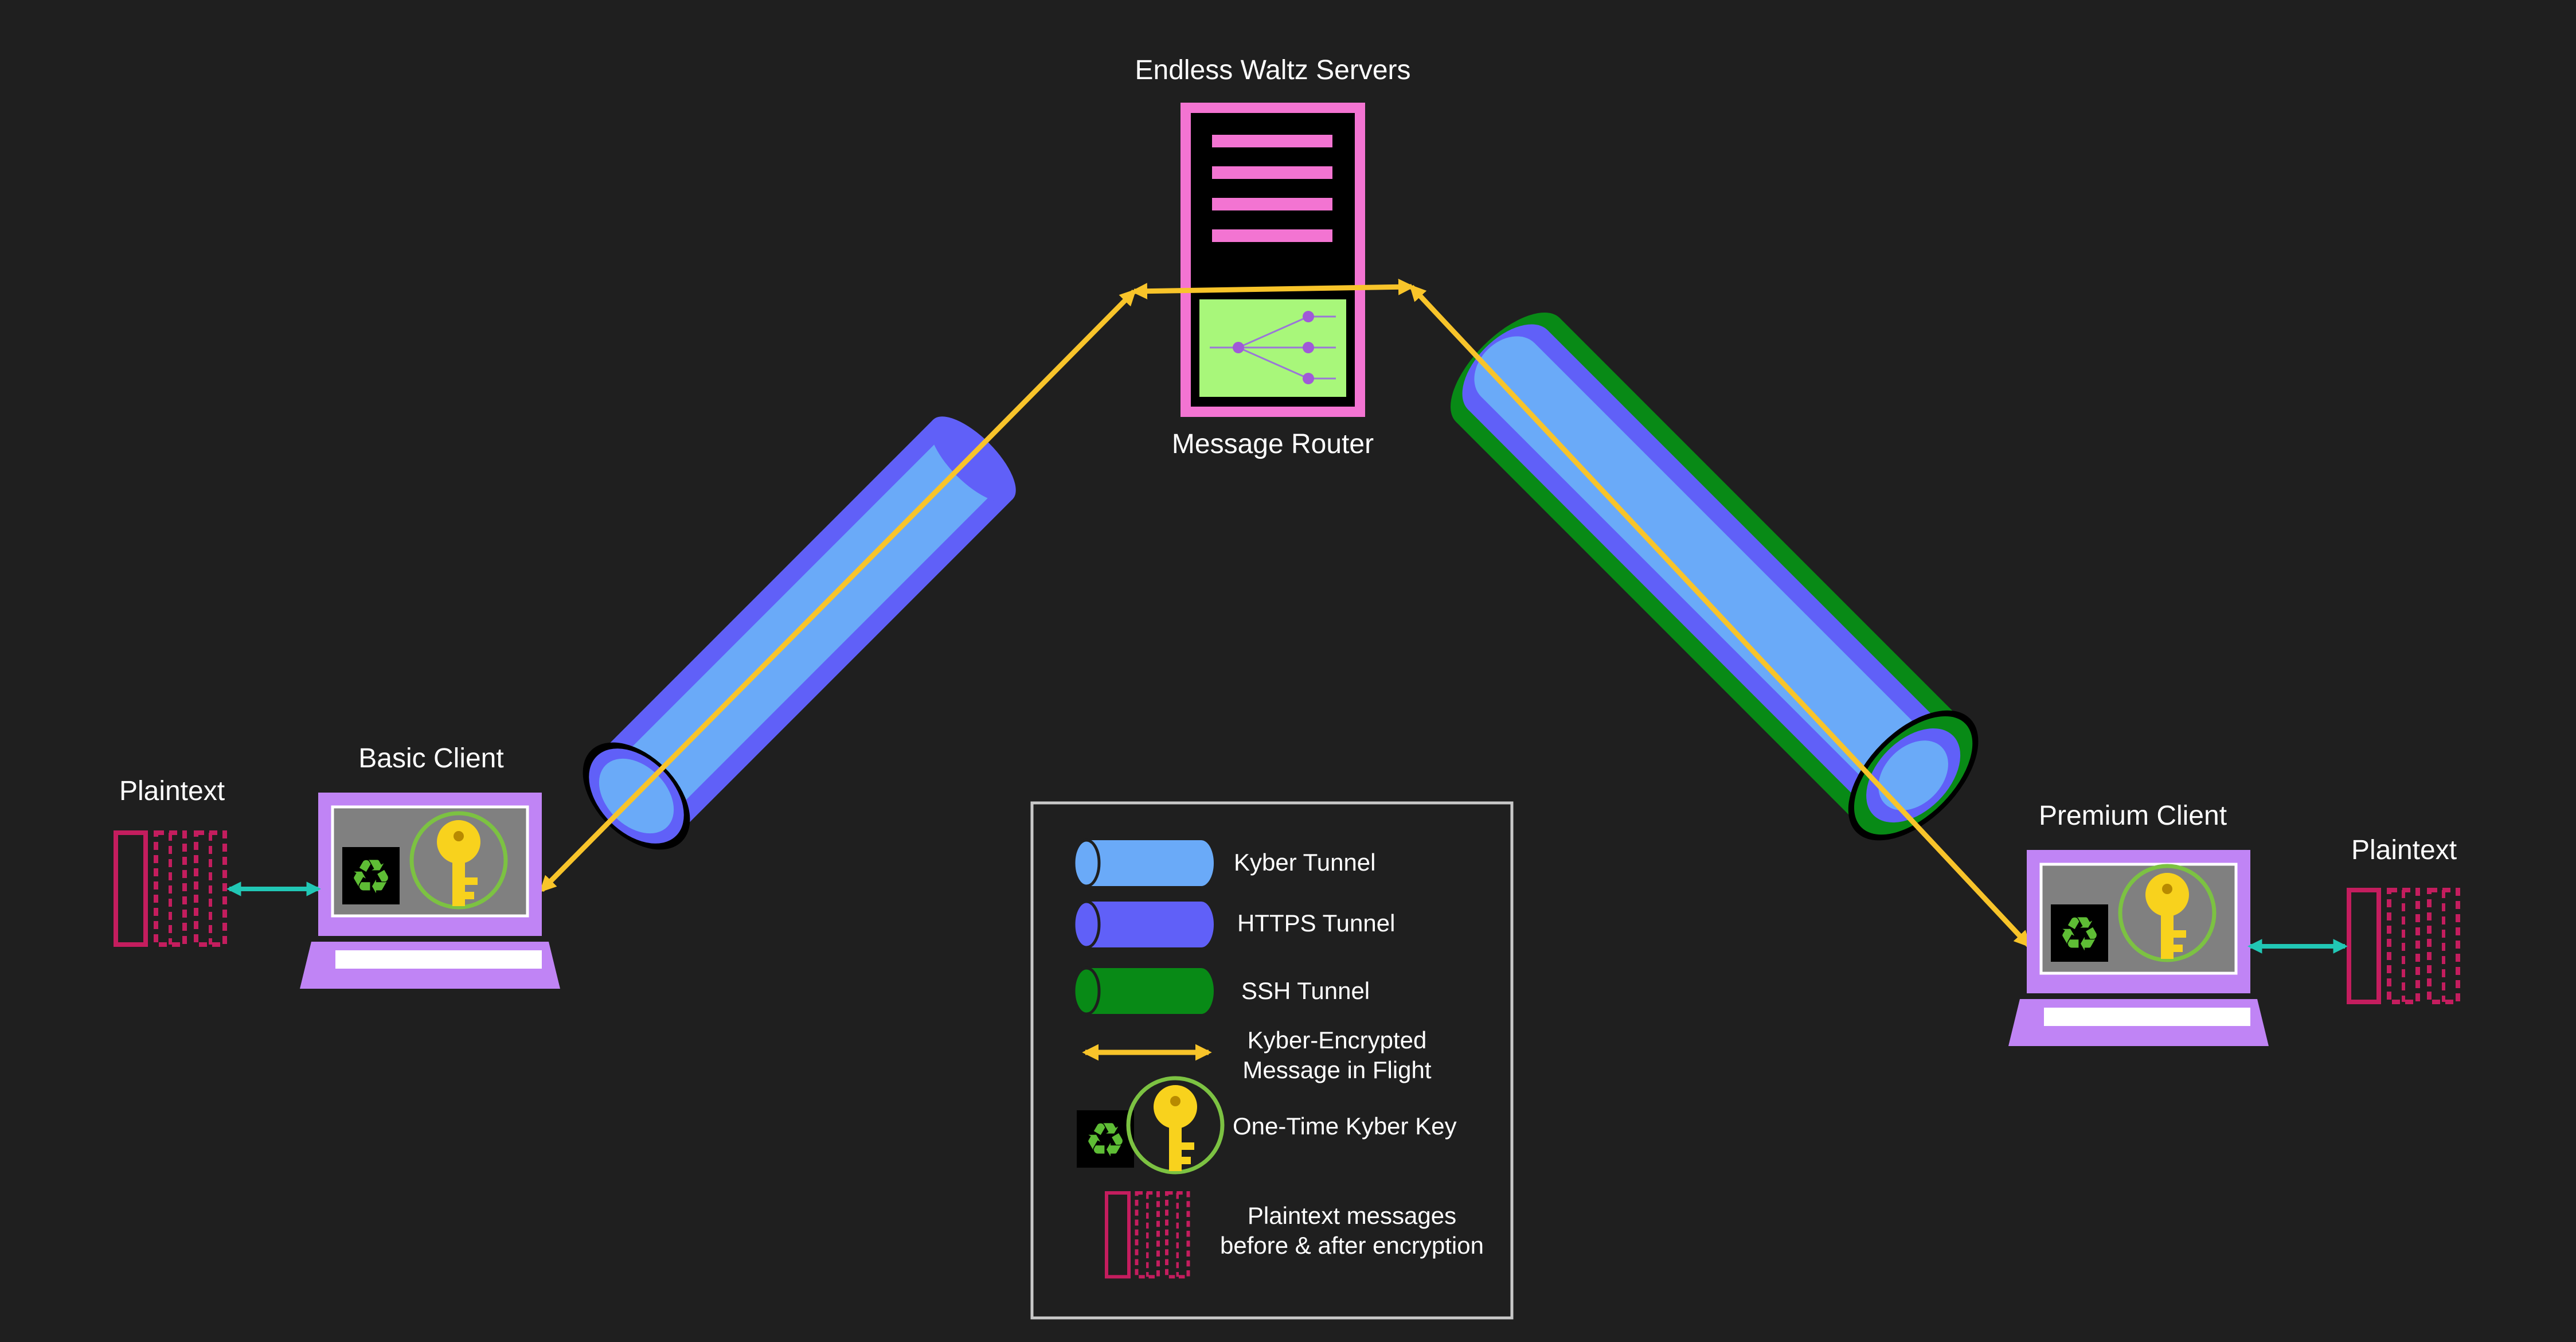  I want to click on legend-key-label: One-Time Kyber Key, so click(1345, 1126).